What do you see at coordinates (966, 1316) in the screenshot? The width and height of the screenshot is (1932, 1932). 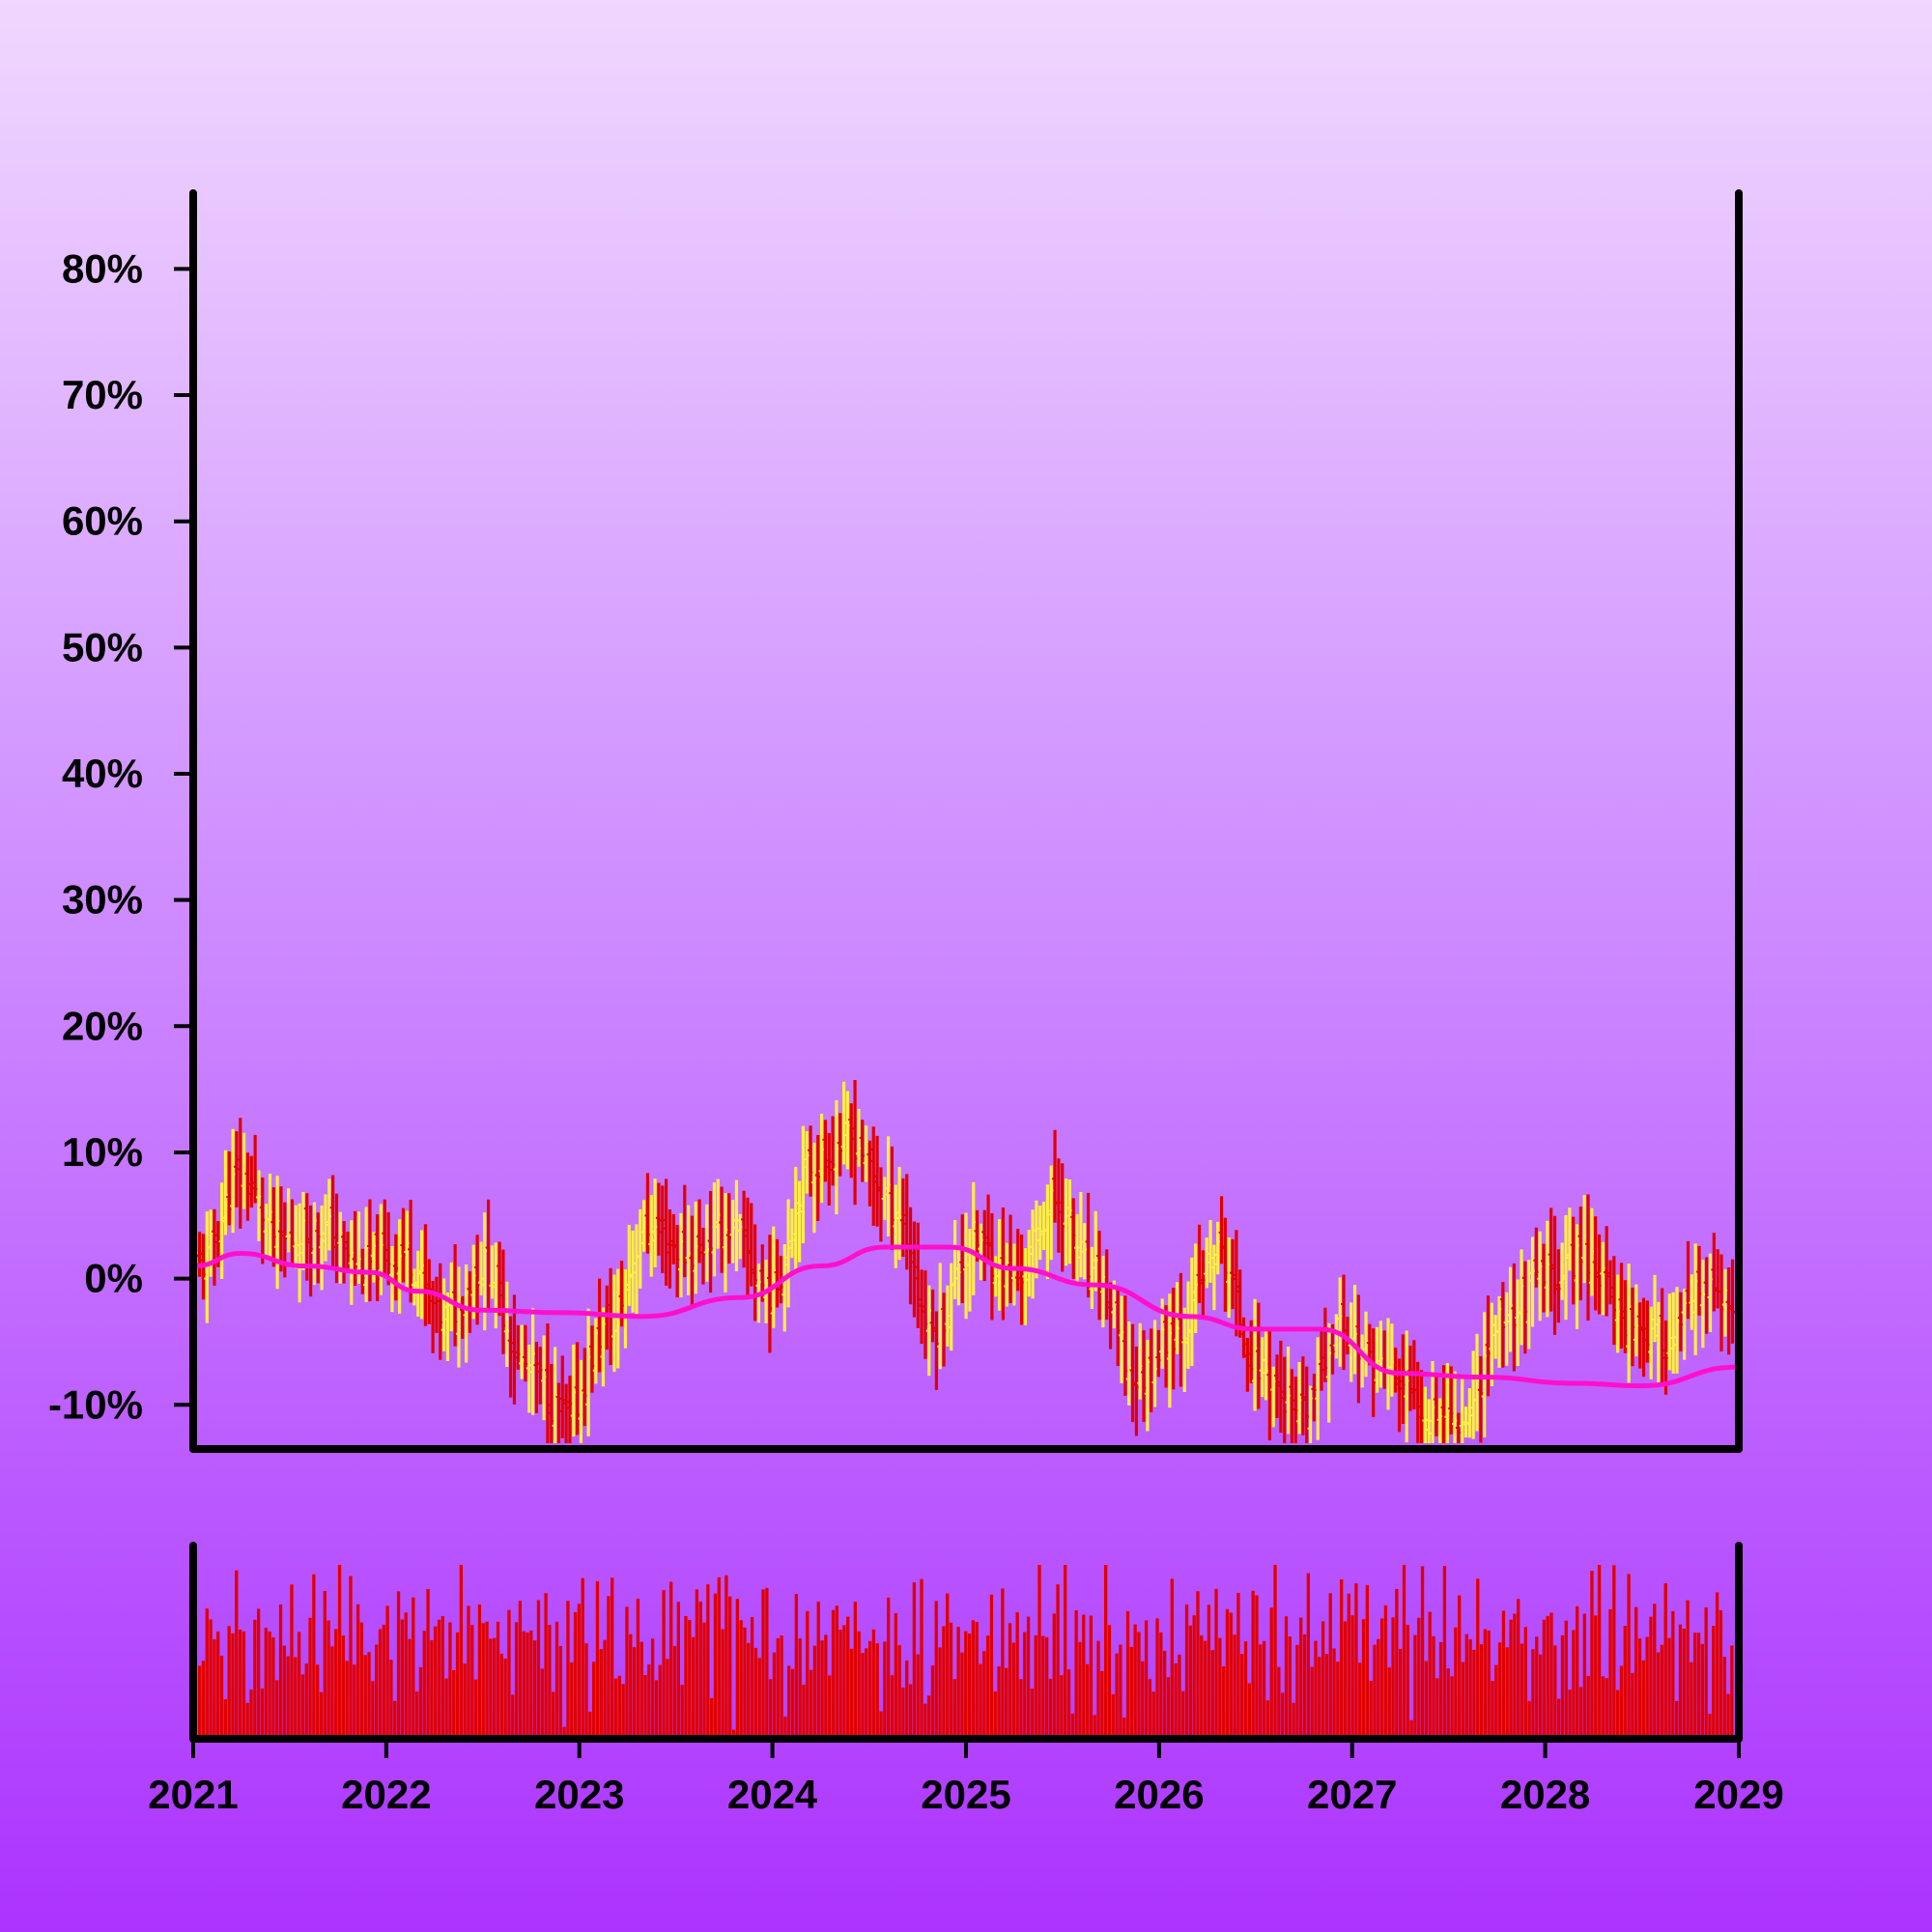 I see `moving-average-layer` at bounding box center [966, 1316].